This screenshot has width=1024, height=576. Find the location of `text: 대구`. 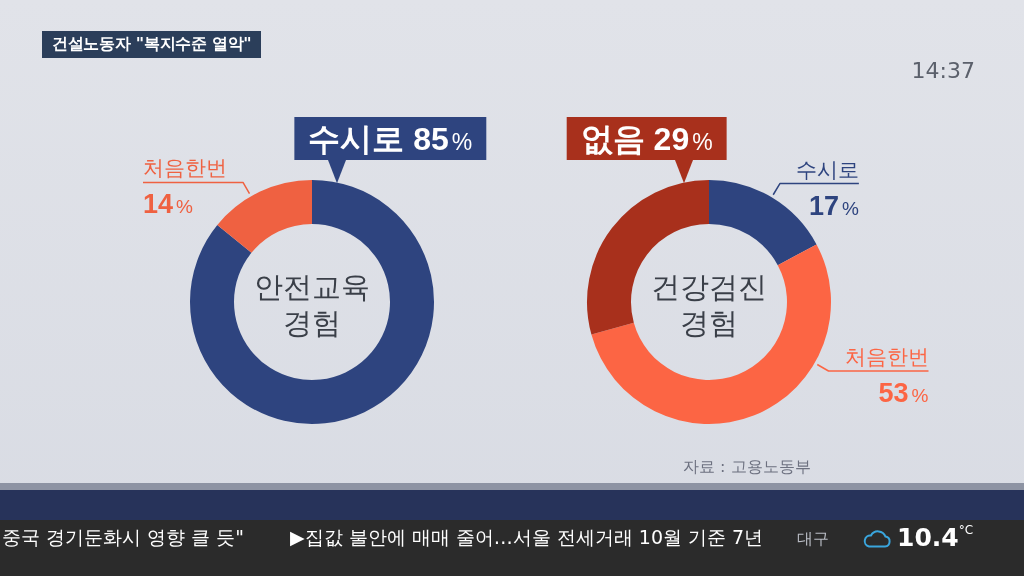

text: 대구 is located at coordinates (813, 538).